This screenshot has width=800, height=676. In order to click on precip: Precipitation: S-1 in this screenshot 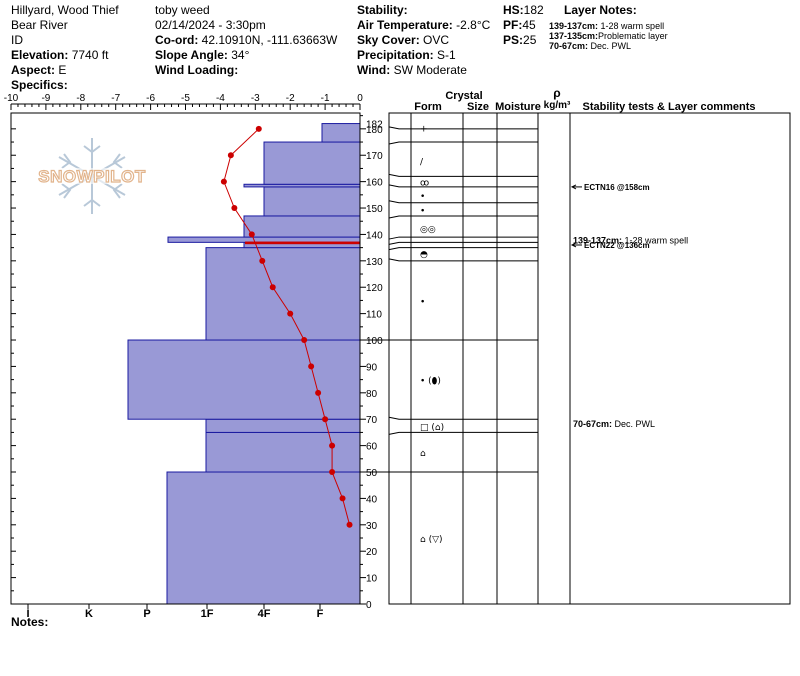, I will do `click(423, 55)`.